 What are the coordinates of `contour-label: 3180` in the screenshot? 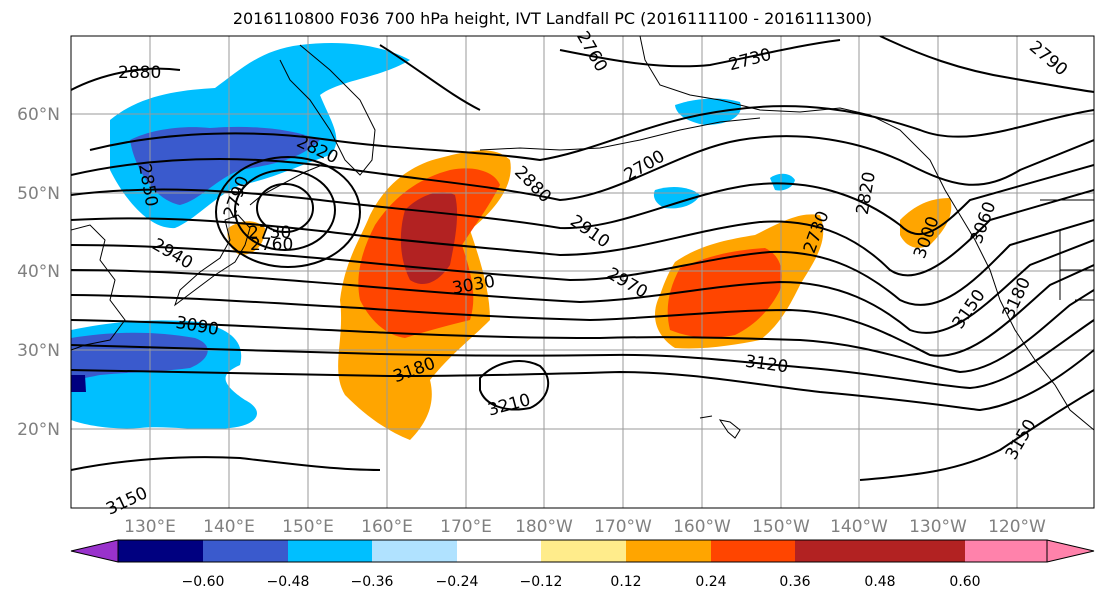 It's located at (1017, 298).